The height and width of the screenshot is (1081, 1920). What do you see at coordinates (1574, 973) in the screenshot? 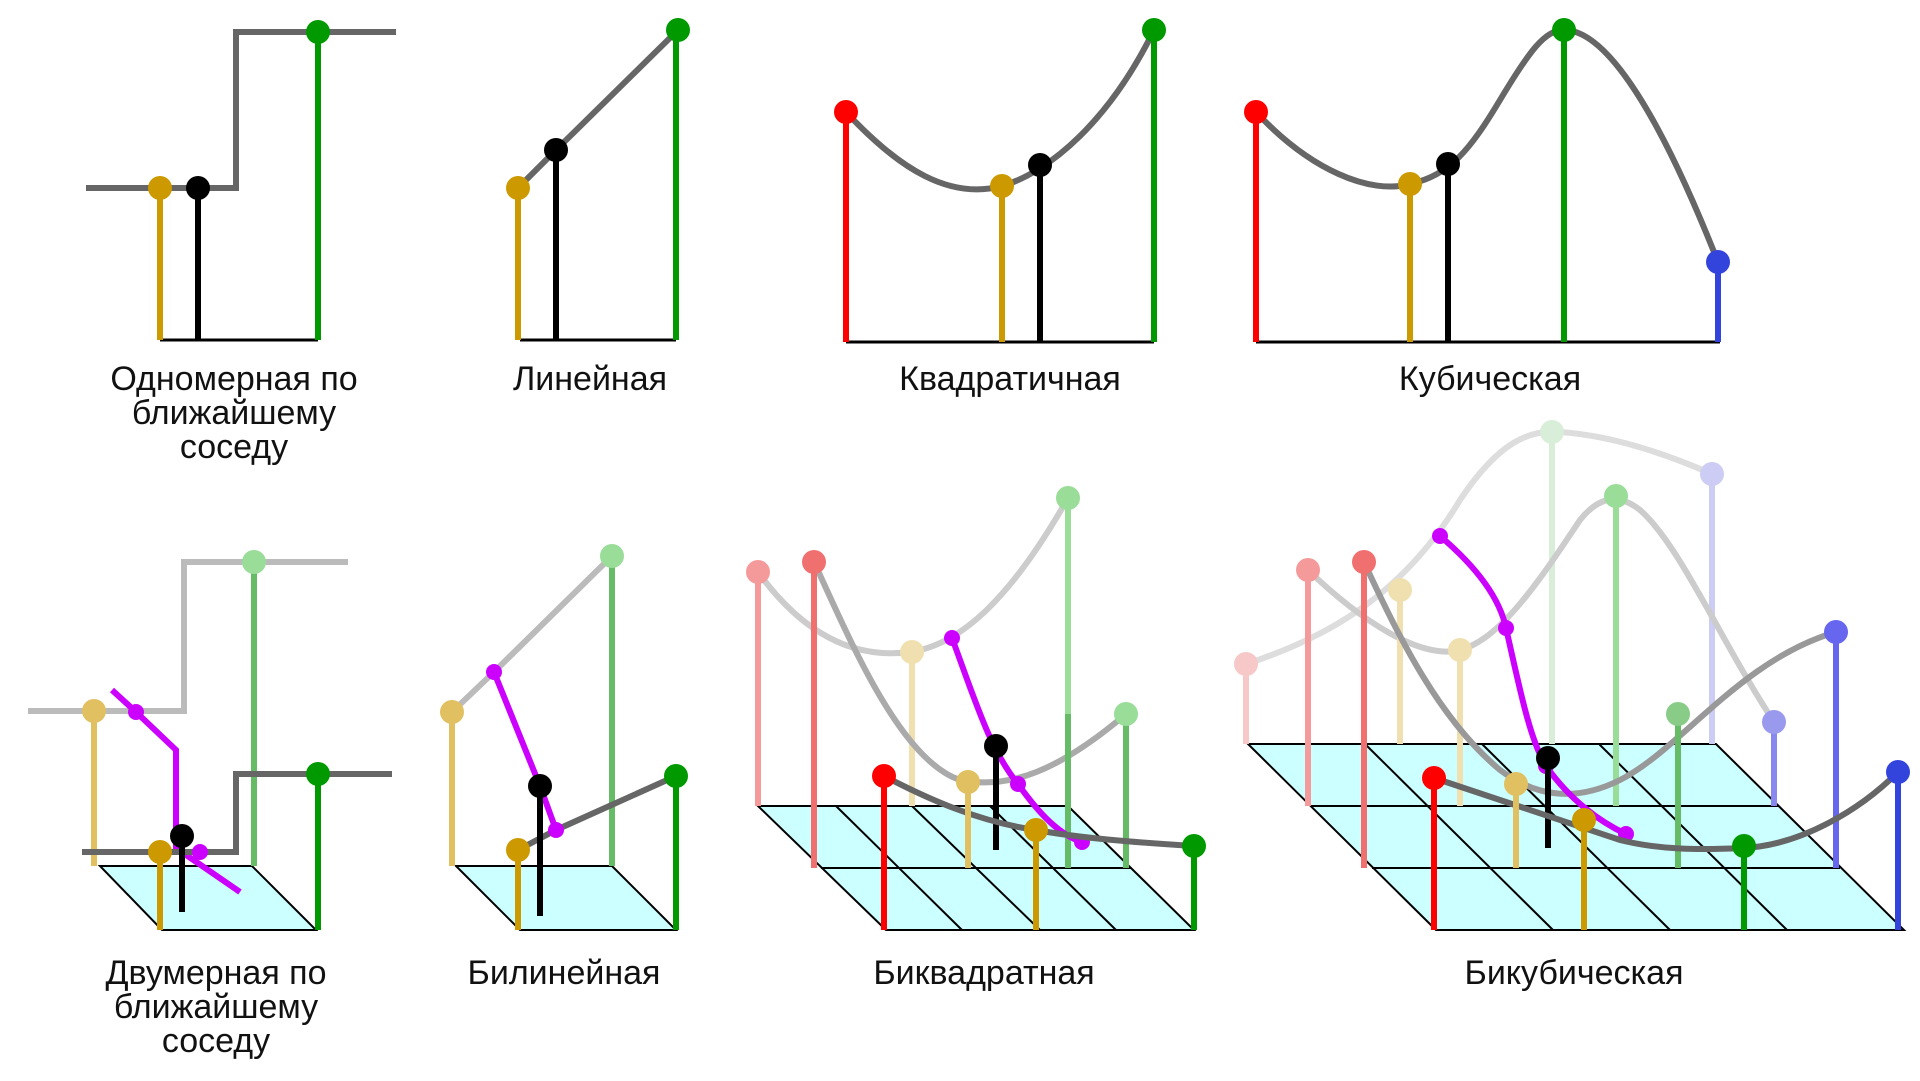
I see `label-bicubic: Бикубическая` at bounding box center [1574, 973].